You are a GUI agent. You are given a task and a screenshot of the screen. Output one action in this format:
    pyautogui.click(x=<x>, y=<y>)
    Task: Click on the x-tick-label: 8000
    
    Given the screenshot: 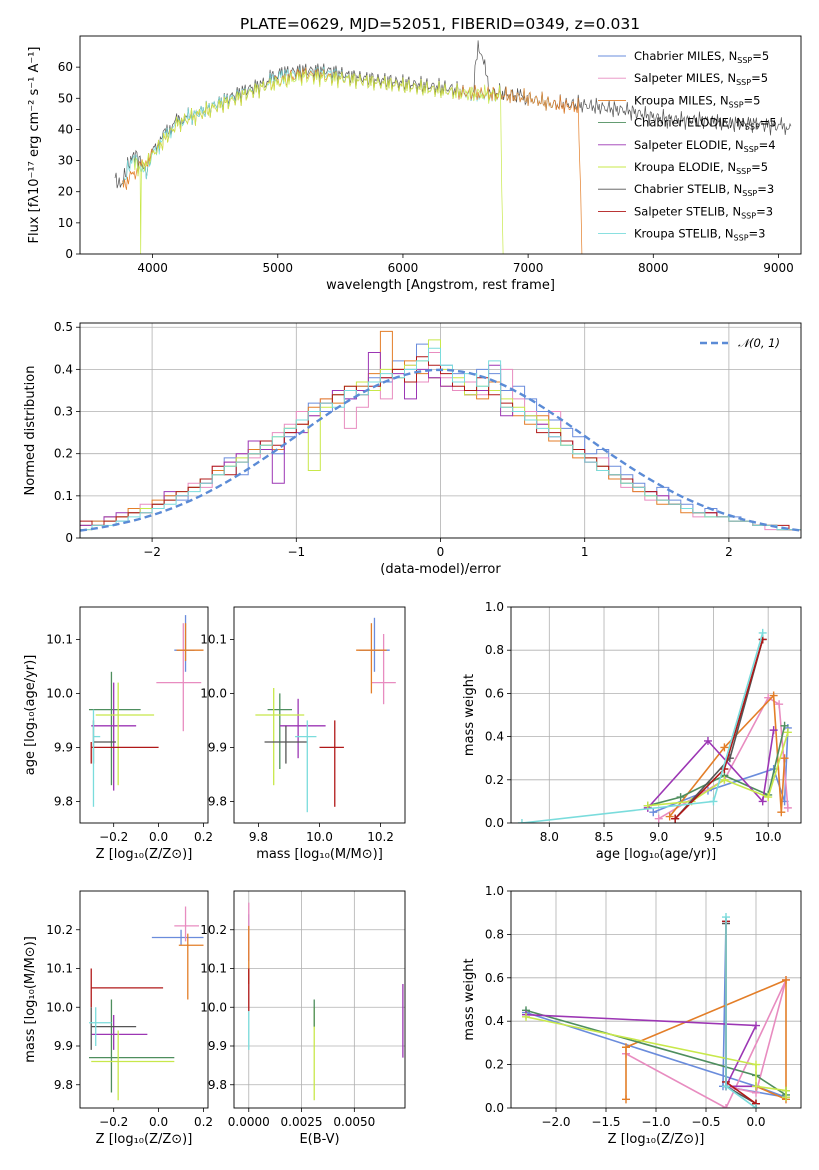 What is the action you would take?
    pyautogui.click(x=653, y=268)
    